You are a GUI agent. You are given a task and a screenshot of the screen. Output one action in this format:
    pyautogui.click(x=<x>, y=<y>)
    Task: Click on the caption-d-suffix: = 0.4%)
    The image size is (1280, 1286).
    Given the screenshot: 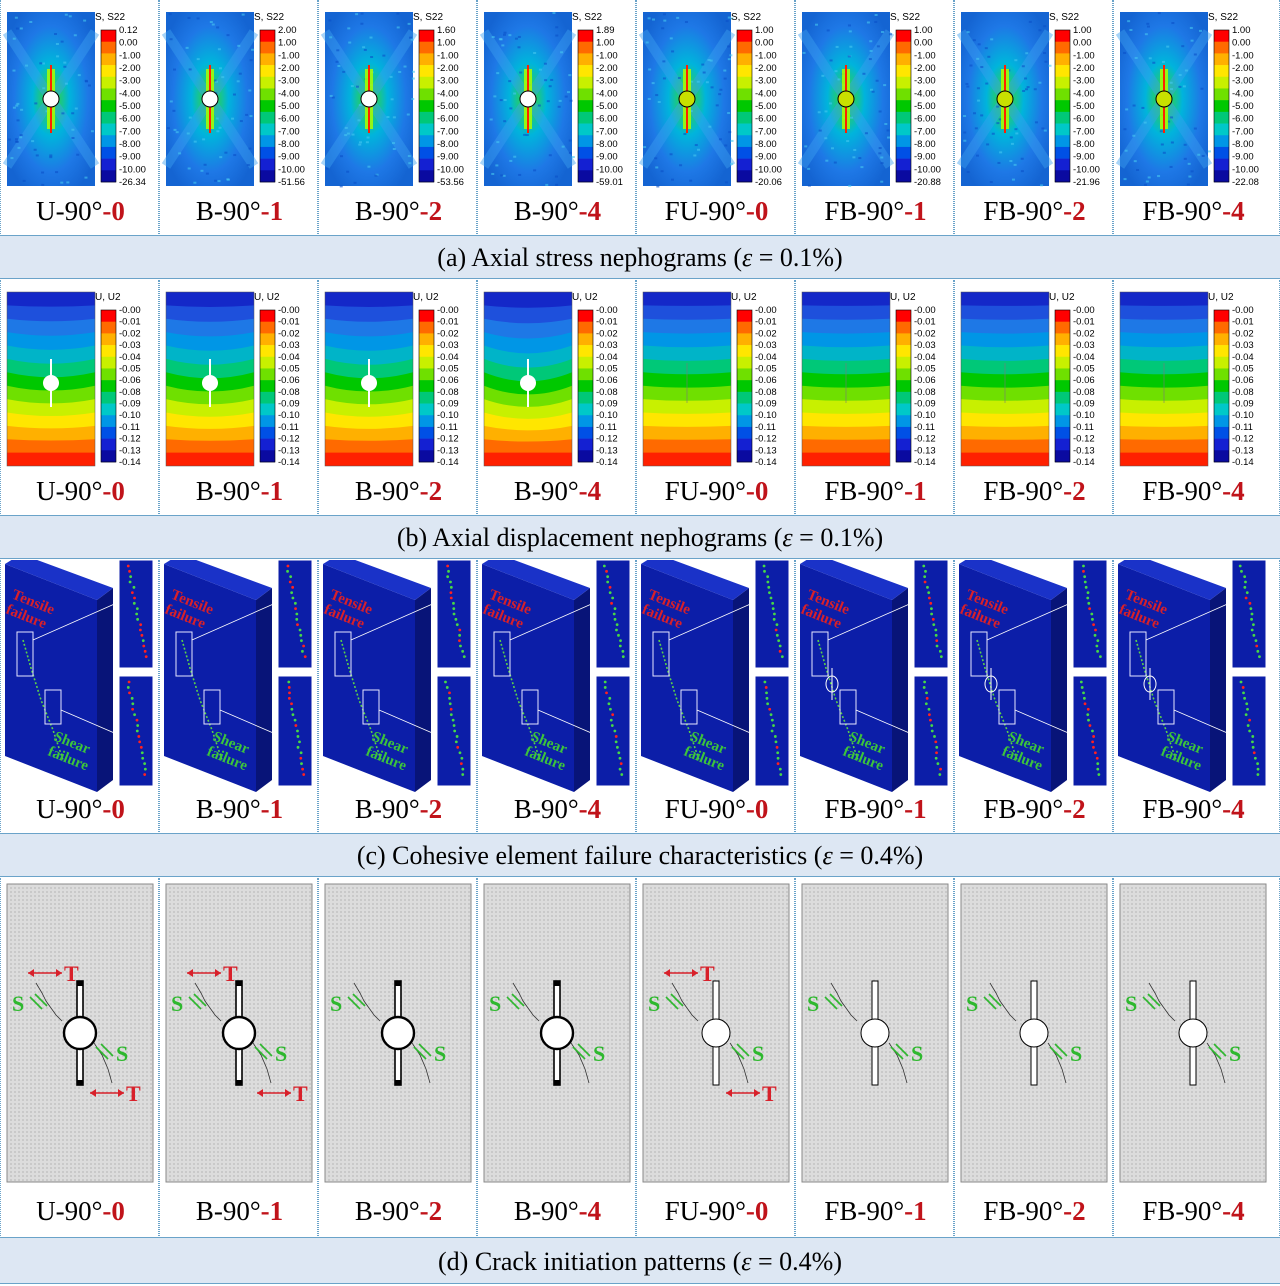 What is the action you would take?
    pyautogui.click(x=796, y=1261)
    